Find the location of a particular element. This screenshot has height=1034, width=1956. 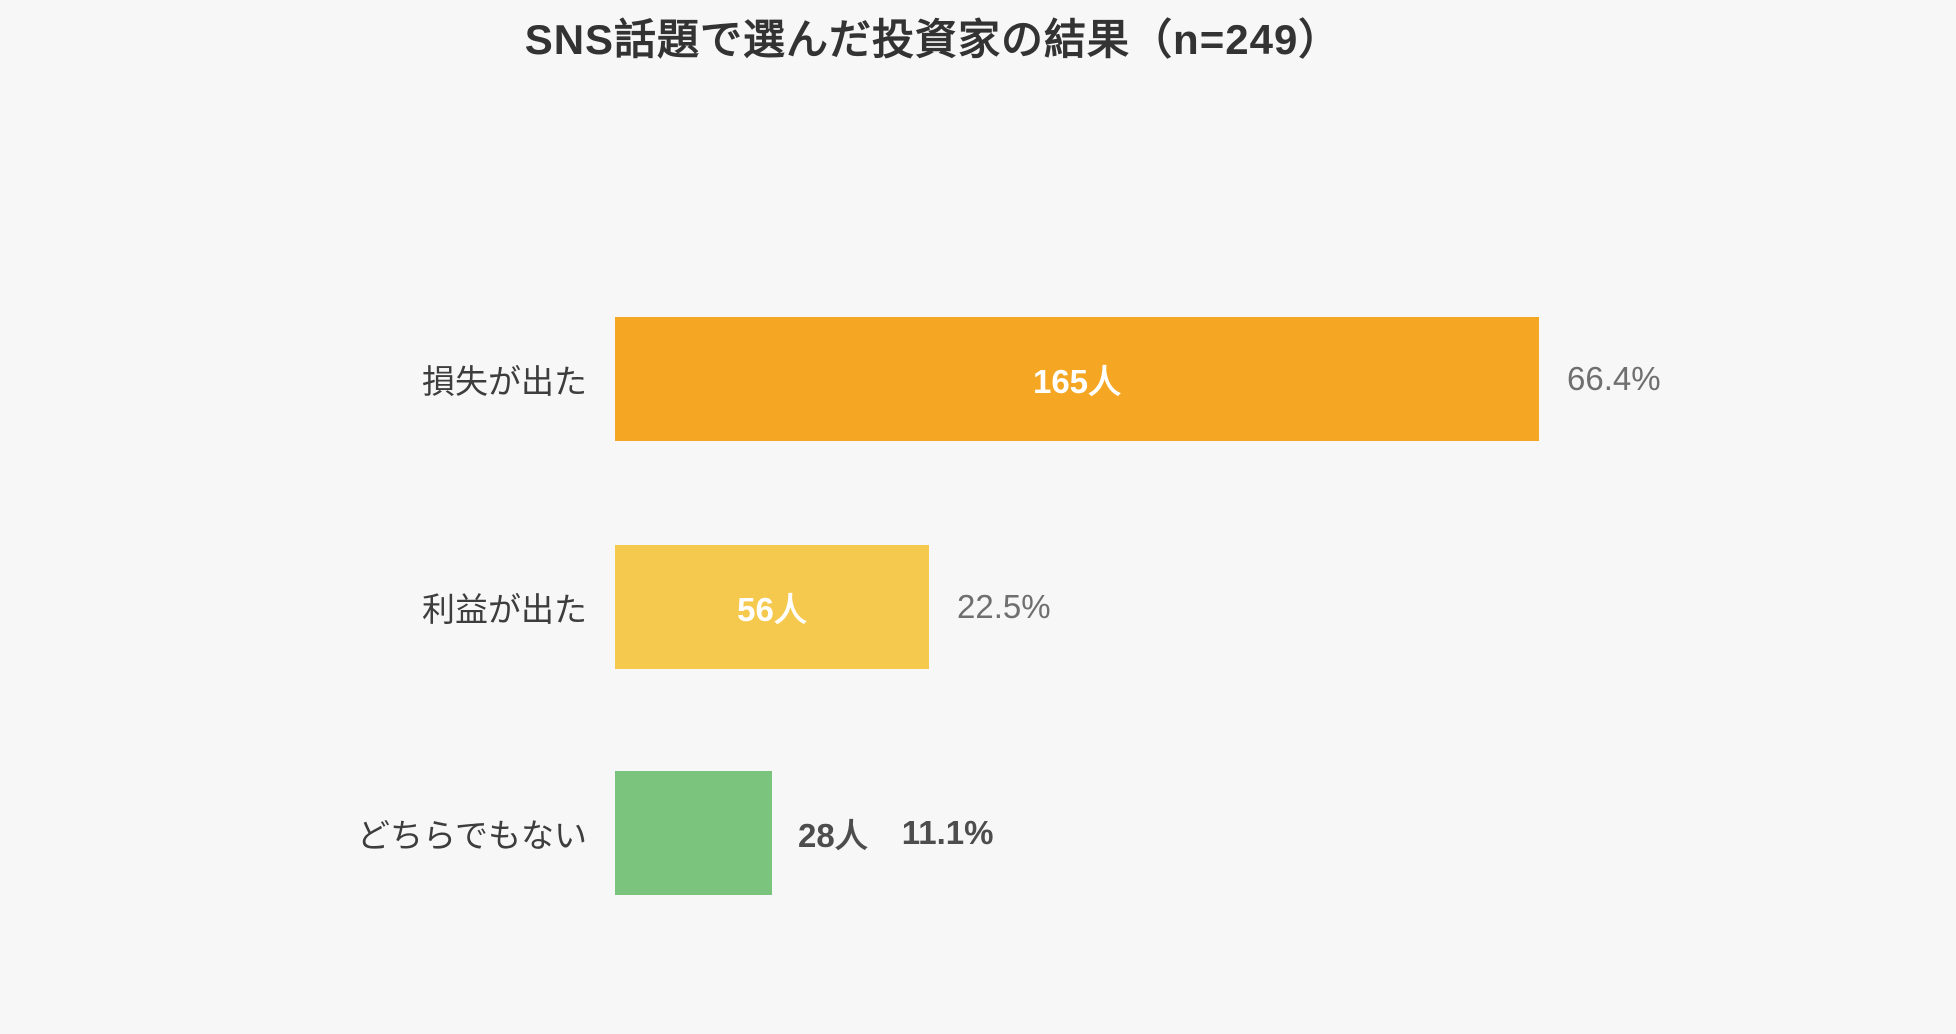

bar-percent-loss: 66.4% is located at coordinates (1614, 378).